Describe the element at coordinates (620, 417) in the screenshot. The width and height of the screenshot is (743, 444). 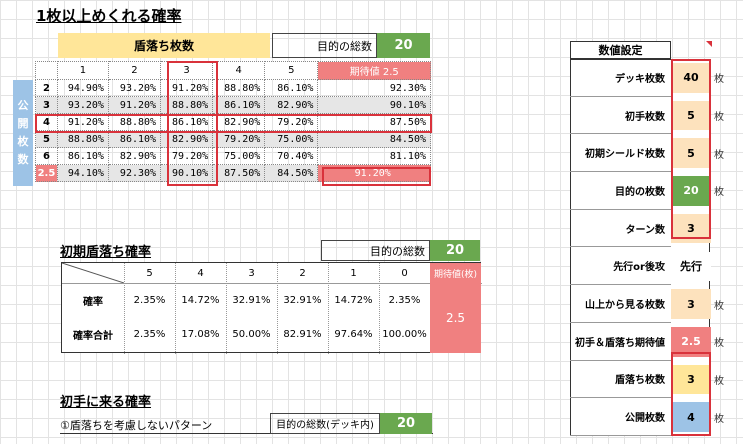
I see `settings-row-label: 公開枚数` at that location.